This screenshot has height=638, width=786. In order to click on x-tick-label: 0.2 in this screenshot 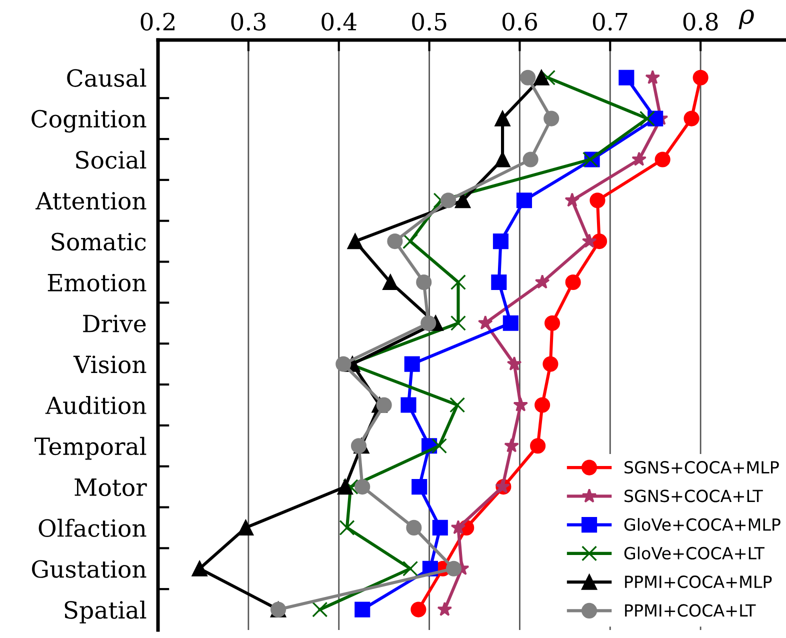, I will do `click(157, 21)`.